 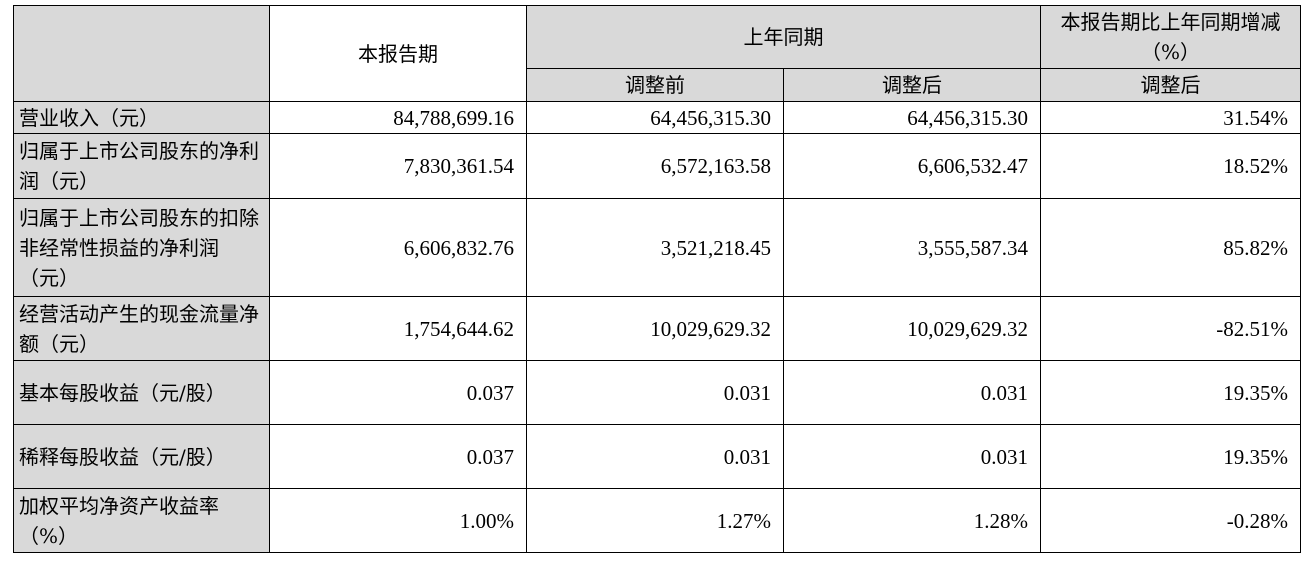 What do you see at coordinates (398, 247) in the screenshot?
I see `value-current: 6,606,832.76` at bounding box center [398, 247].